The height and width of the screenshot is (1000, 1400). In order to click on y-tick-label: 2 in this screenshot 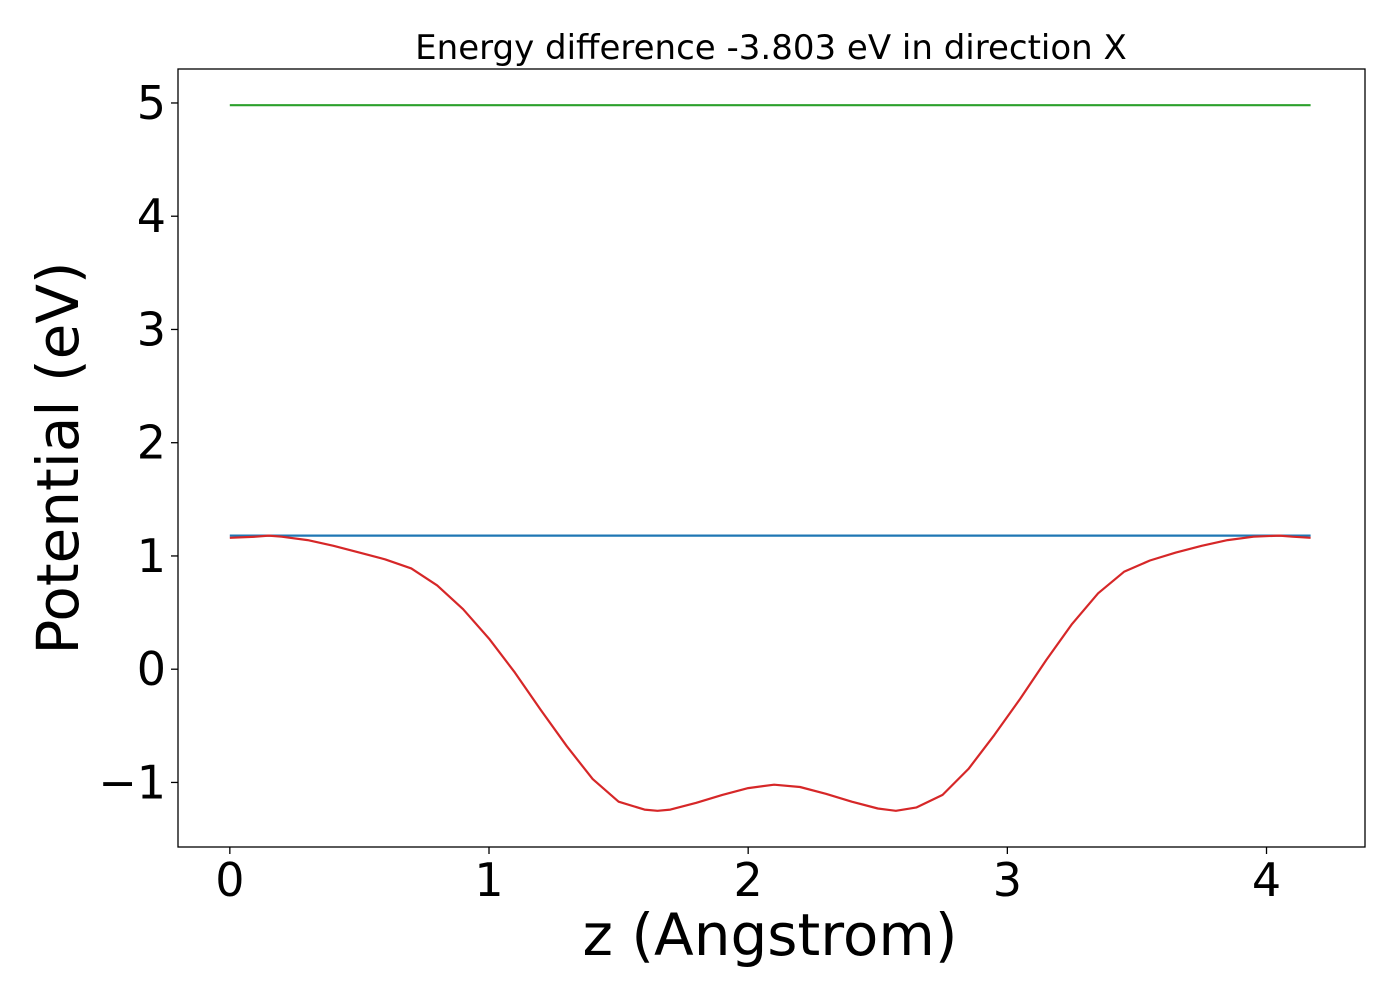, I will do `click(151, 443)`.